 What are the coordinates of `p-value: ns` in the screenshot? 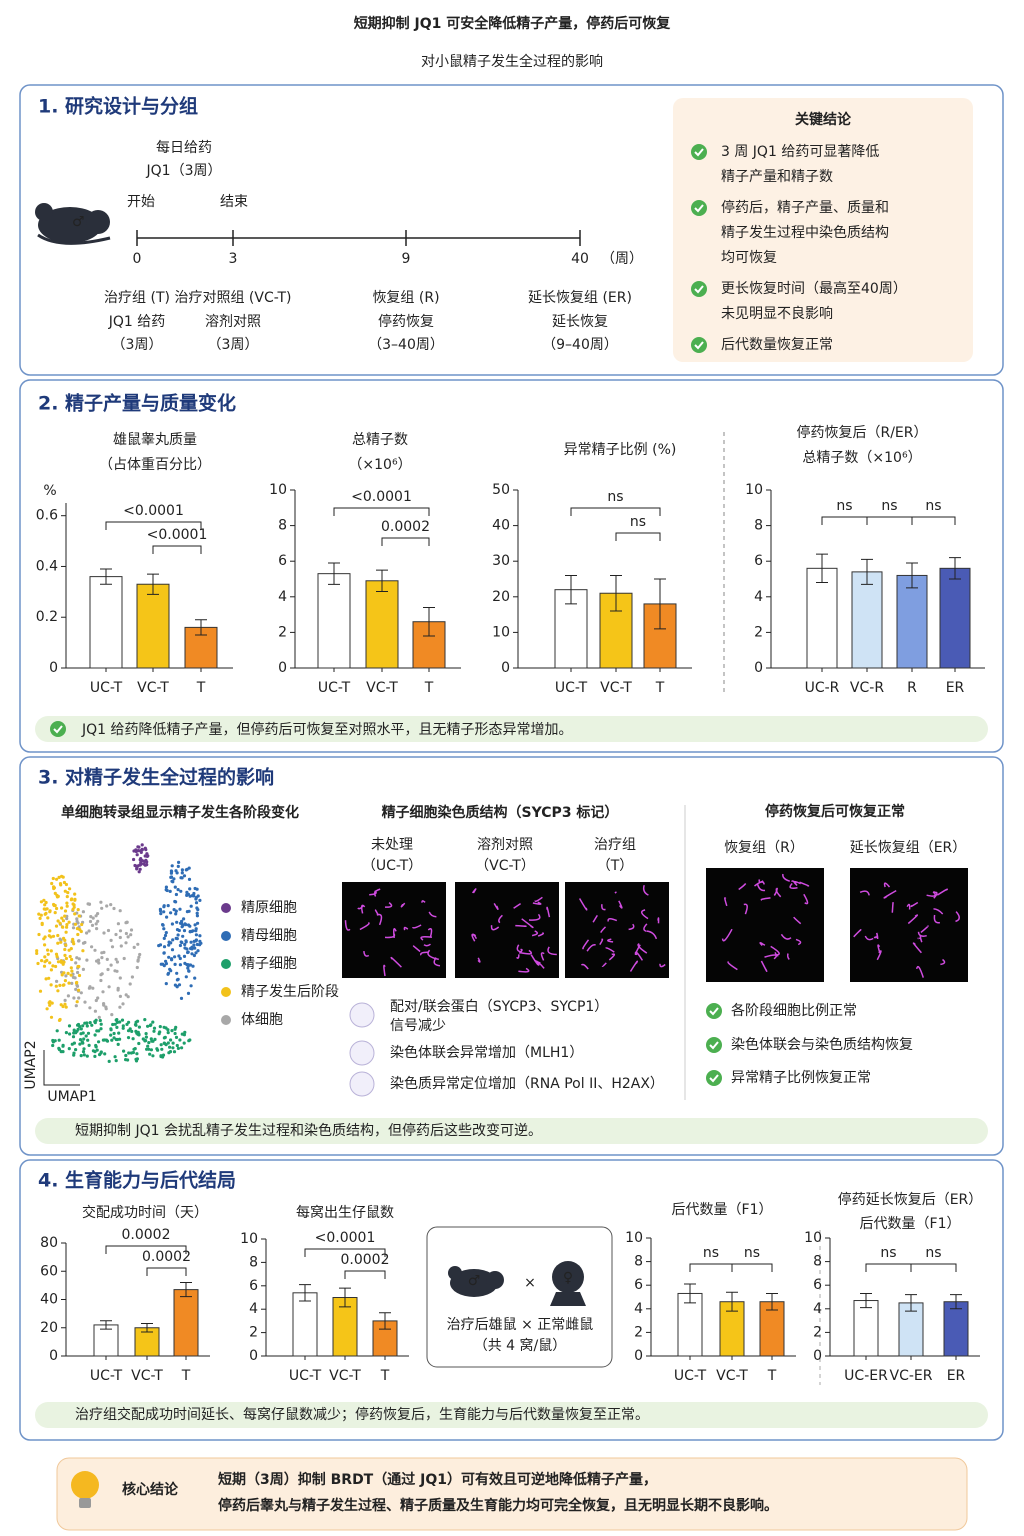 It's located at (844, 506).